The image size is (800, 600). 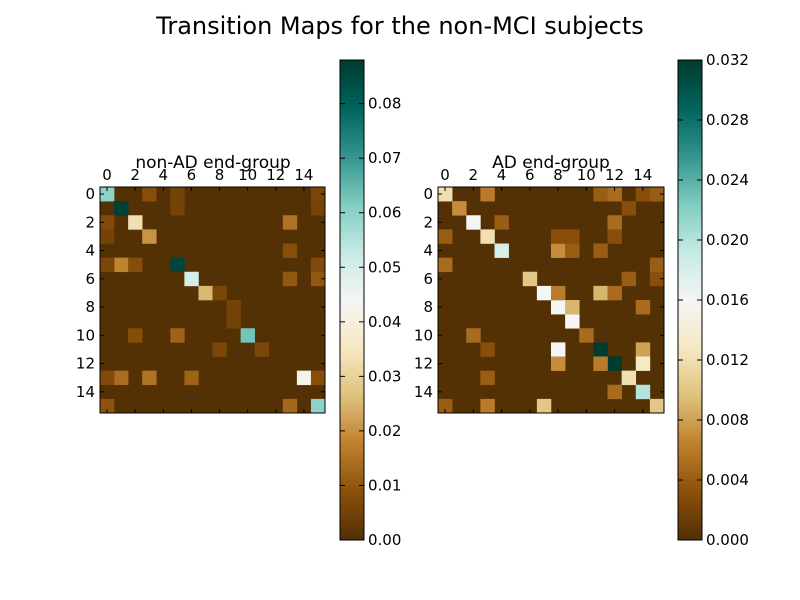 What do you see at coordinates (212, 163) in the screenshot?
I see `heatmap-title: non-AD end-group` at bounding box center [212, 163].